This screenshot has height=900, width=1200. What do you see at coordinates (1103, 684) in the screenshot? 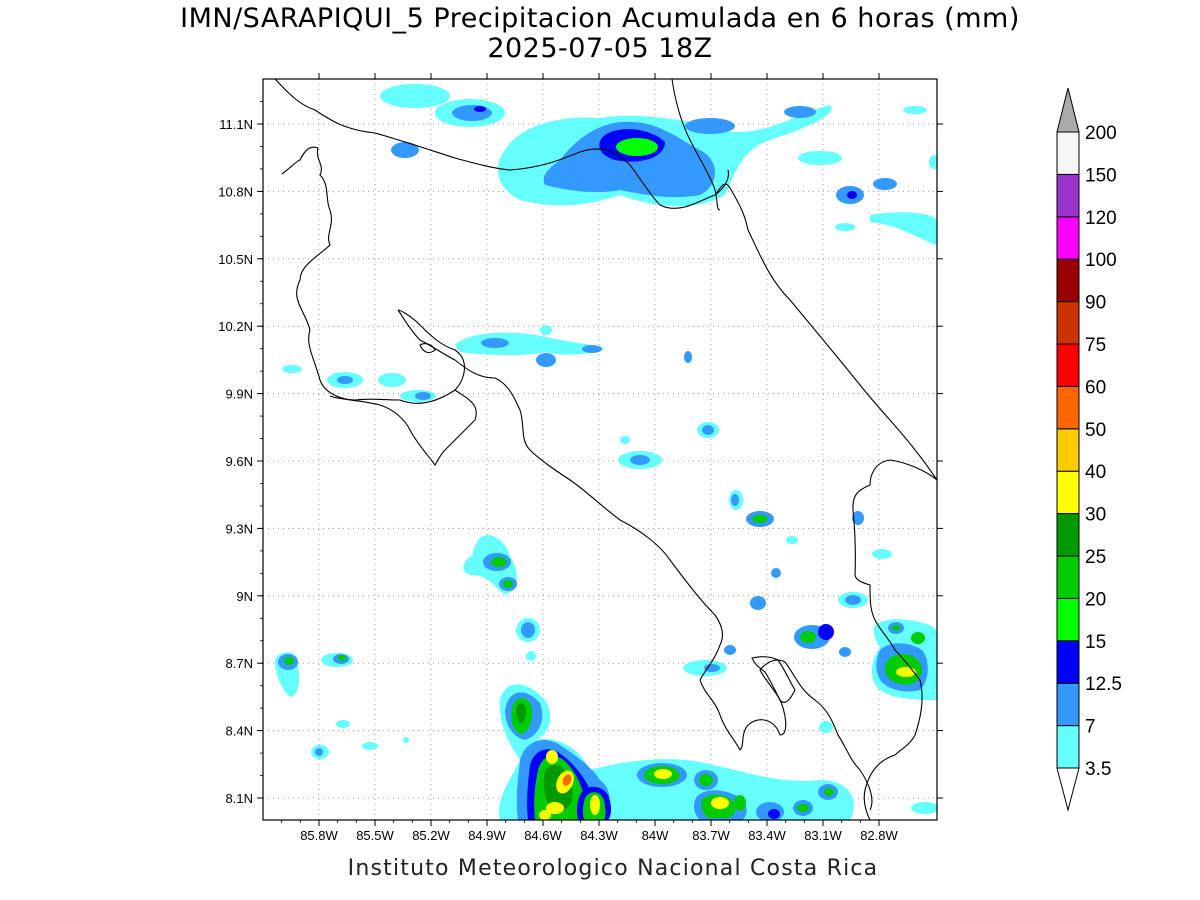
I see `colorbar-label: 12.5` at bounding box center [1103, 684].